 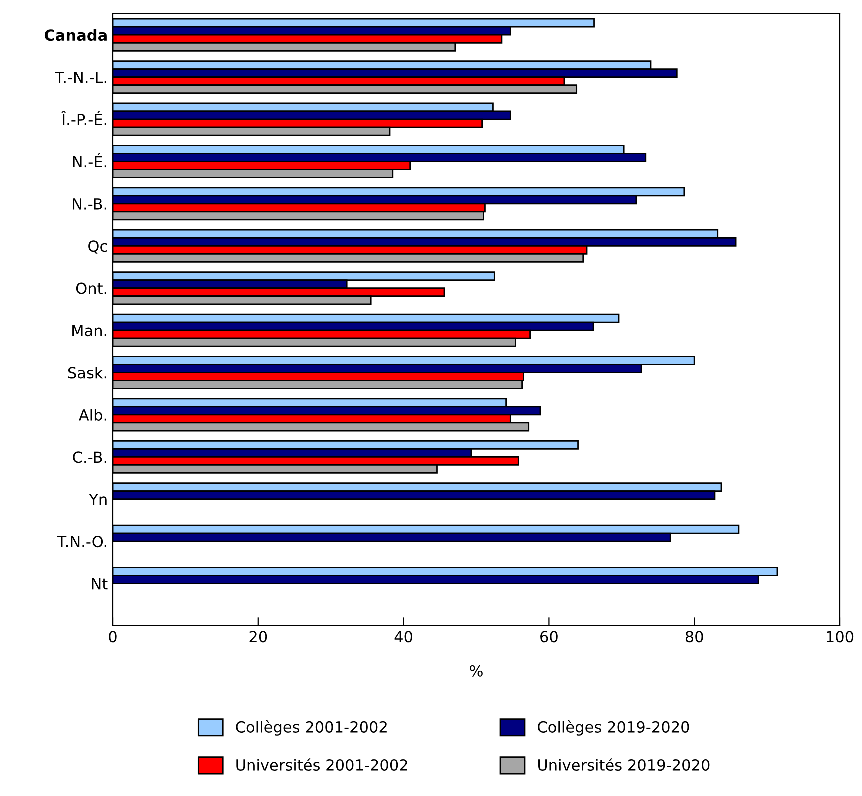 I want to click on x-tick-label: 0, so click(x=113, y=637).